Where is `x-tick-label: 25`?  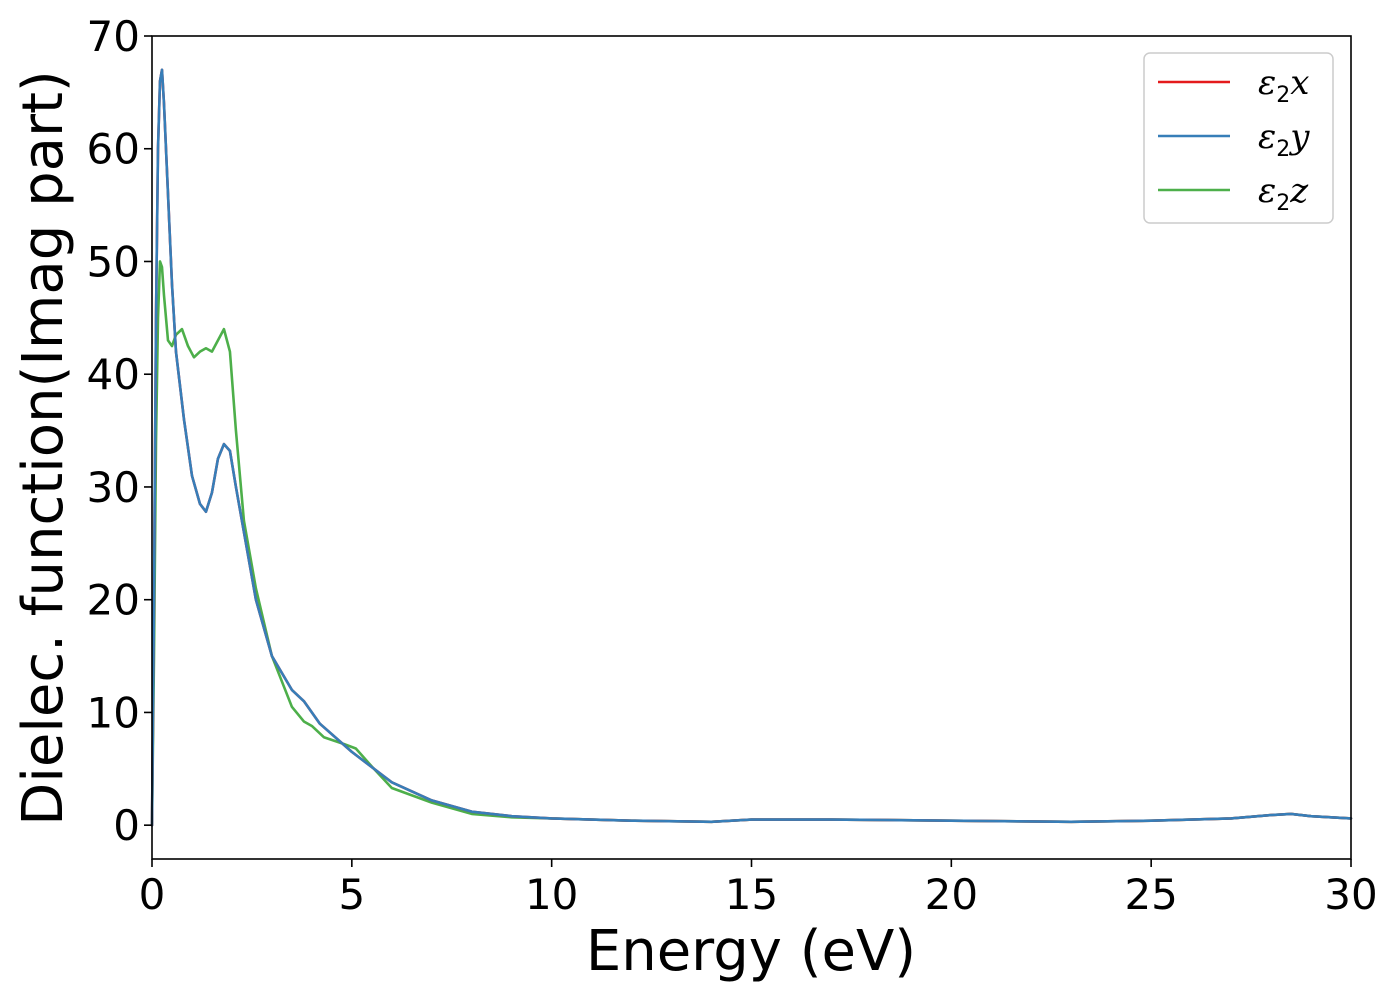
x-tick-label: 25 is located at coordinates (1150, 894).